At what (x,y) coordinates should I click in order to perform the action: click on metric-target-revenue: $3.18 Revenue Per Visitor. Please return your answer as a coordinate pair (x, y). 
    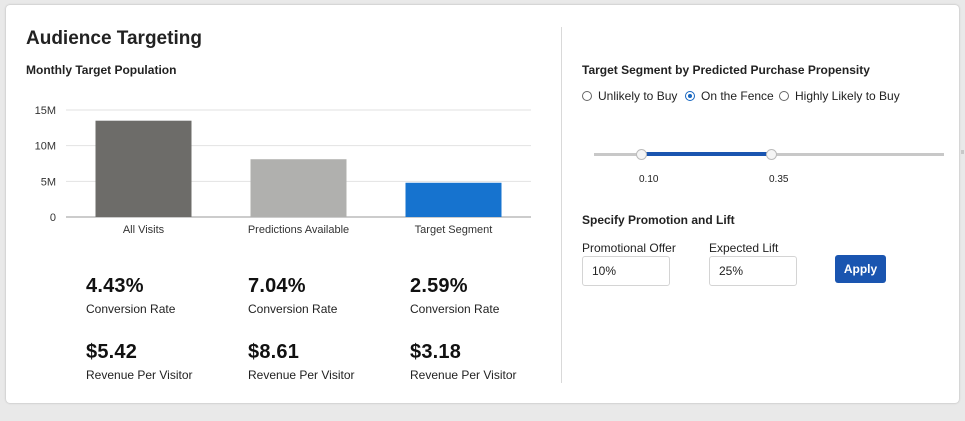
    Looking at the image, I should click on (463, 361).